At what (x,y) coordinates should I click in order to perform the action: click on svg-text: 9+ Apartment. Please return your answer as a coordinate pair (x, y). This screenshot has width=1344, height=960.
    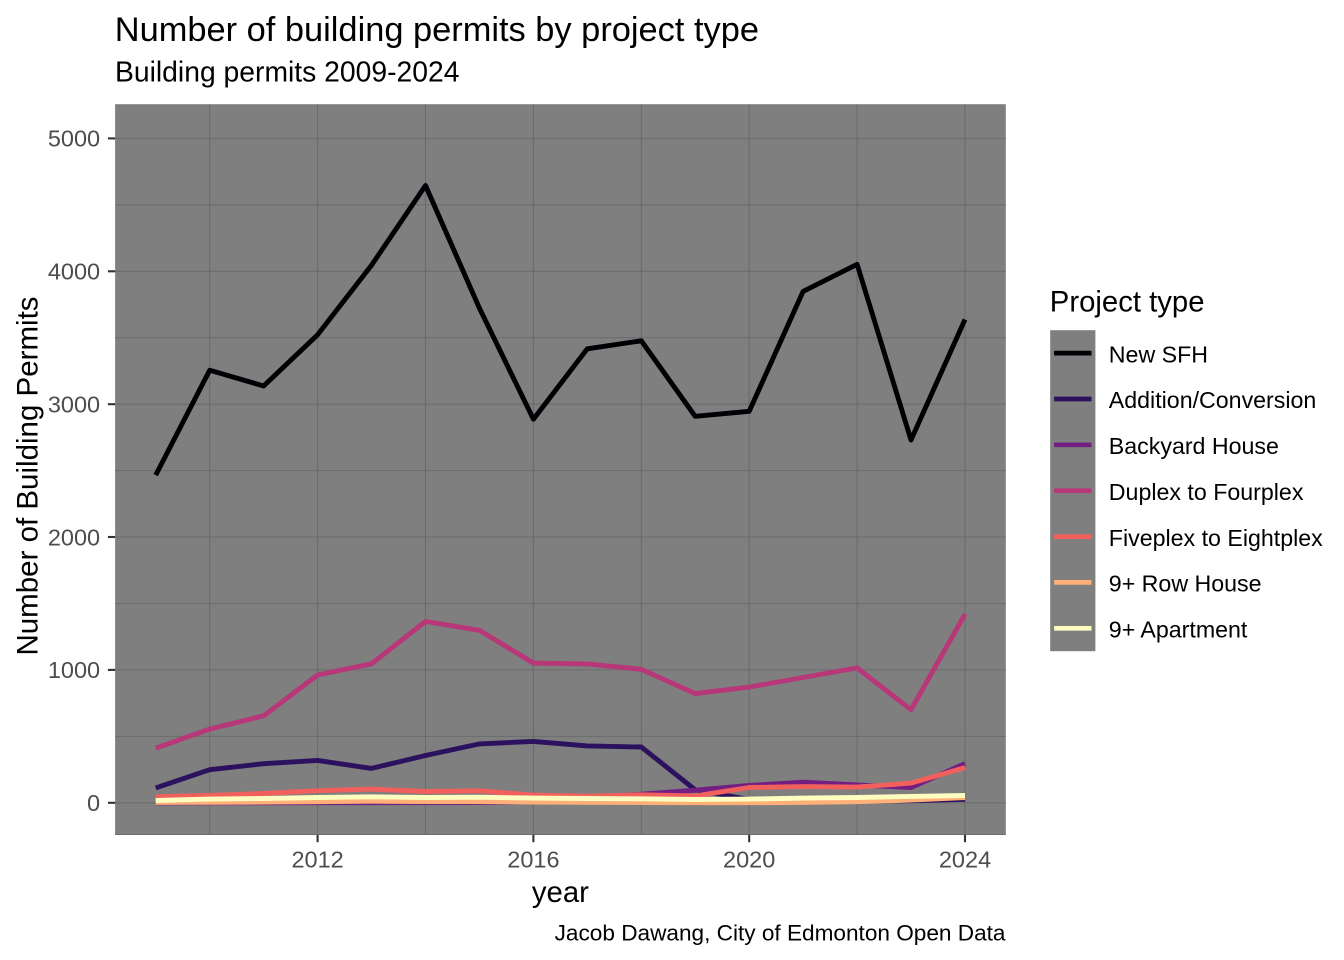
    Looking at the image, I should click on (1178, 630).